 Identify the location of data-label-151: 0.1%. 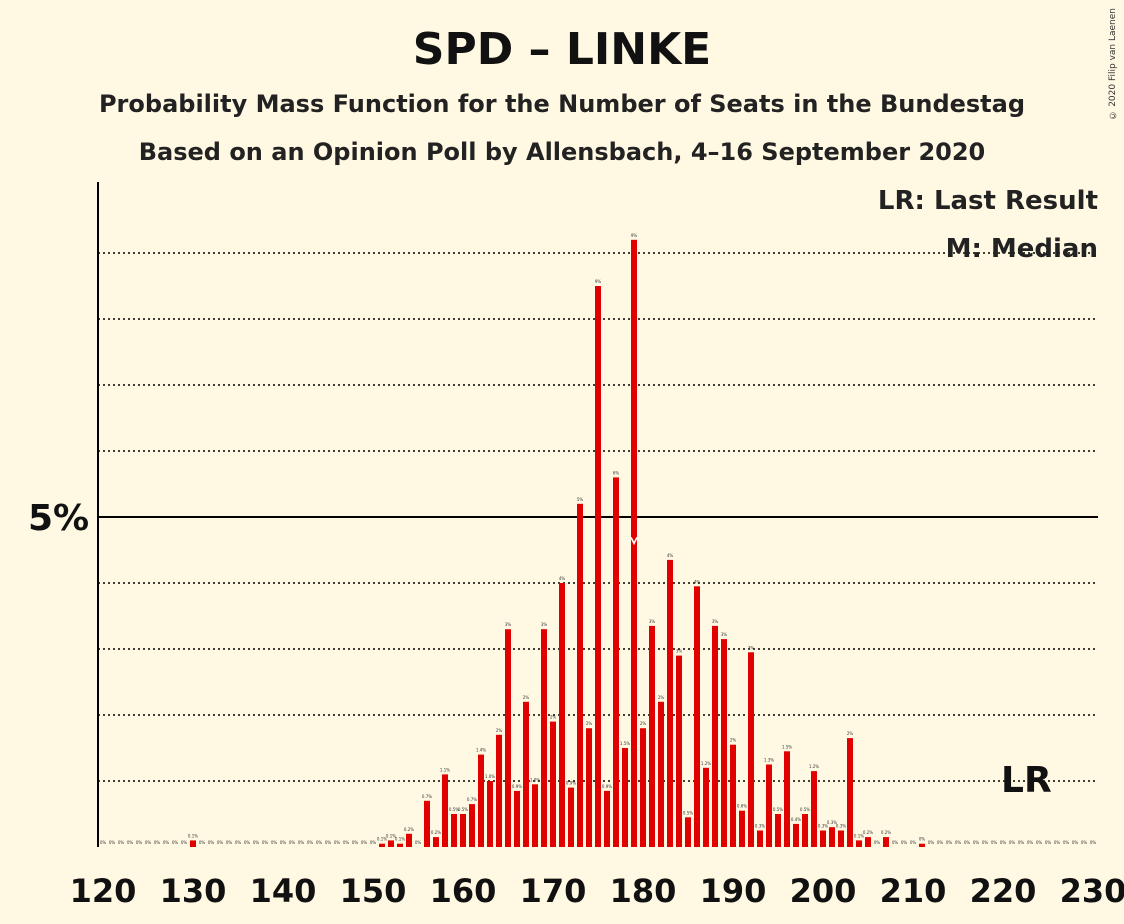
(382, 839).